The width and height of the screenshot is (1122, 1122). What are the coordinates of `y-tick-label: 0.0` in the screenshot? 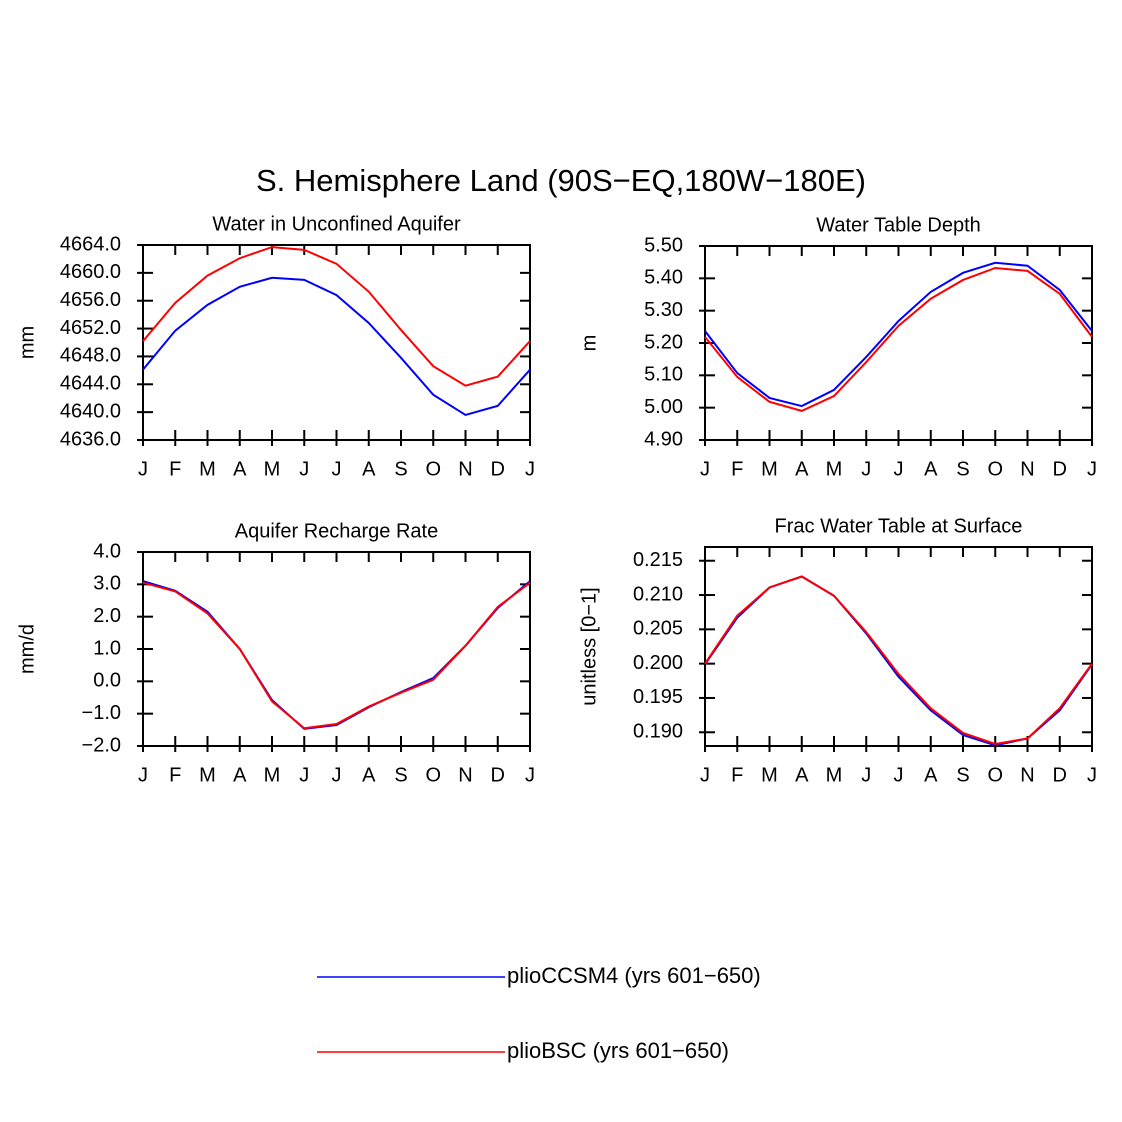 It's located at (107, 681).